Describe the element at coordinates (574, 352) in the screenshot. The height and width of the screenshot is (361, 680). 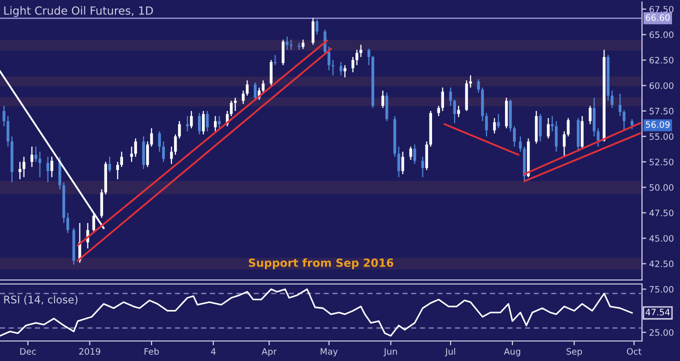
I see `x-tick-label: Sep` at that location.